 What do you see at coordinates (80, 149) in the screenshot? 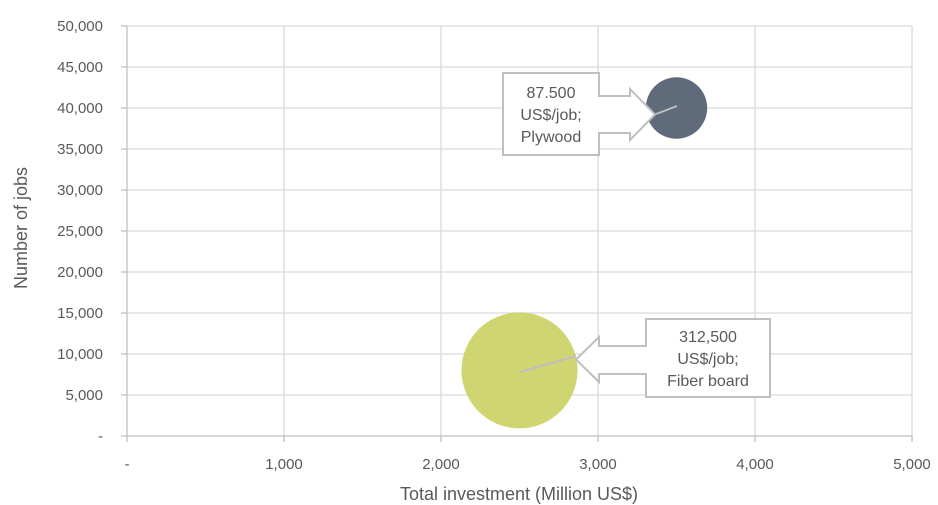
I see `y-tick-label: 35,000` at bounding box center [80, 149].